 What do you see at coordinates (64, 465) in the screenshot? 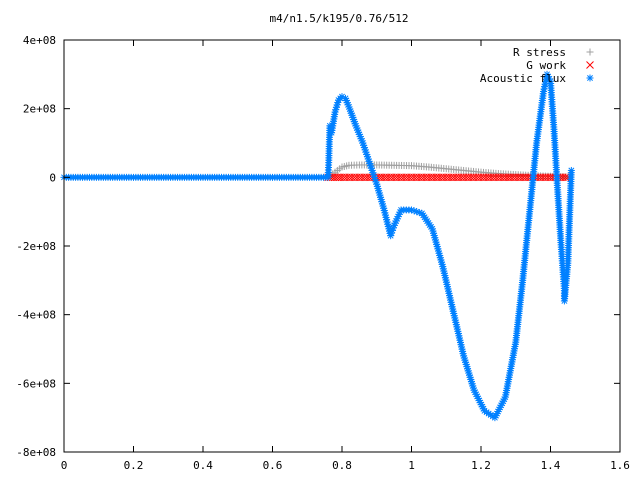
I see `x-tick-label: 0` at bounding box center [64, 465].